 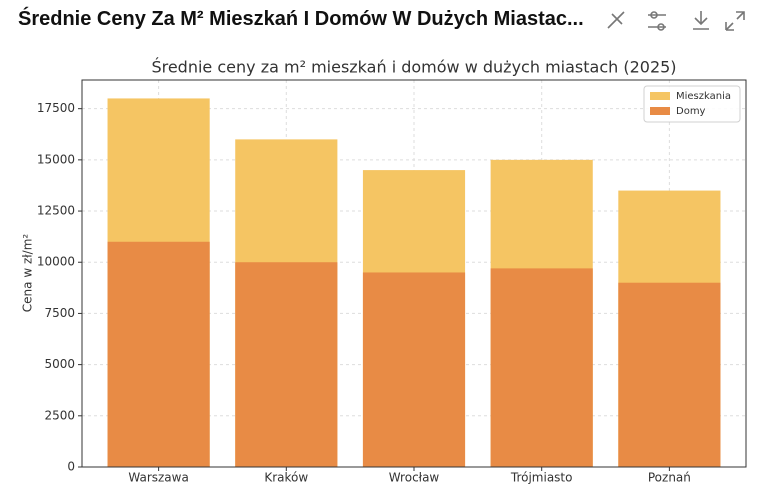 What do you see at coordinates (56, 262) in the screenshot?
I see `y-tick-label: 10000` at bounding box center [56, 262].